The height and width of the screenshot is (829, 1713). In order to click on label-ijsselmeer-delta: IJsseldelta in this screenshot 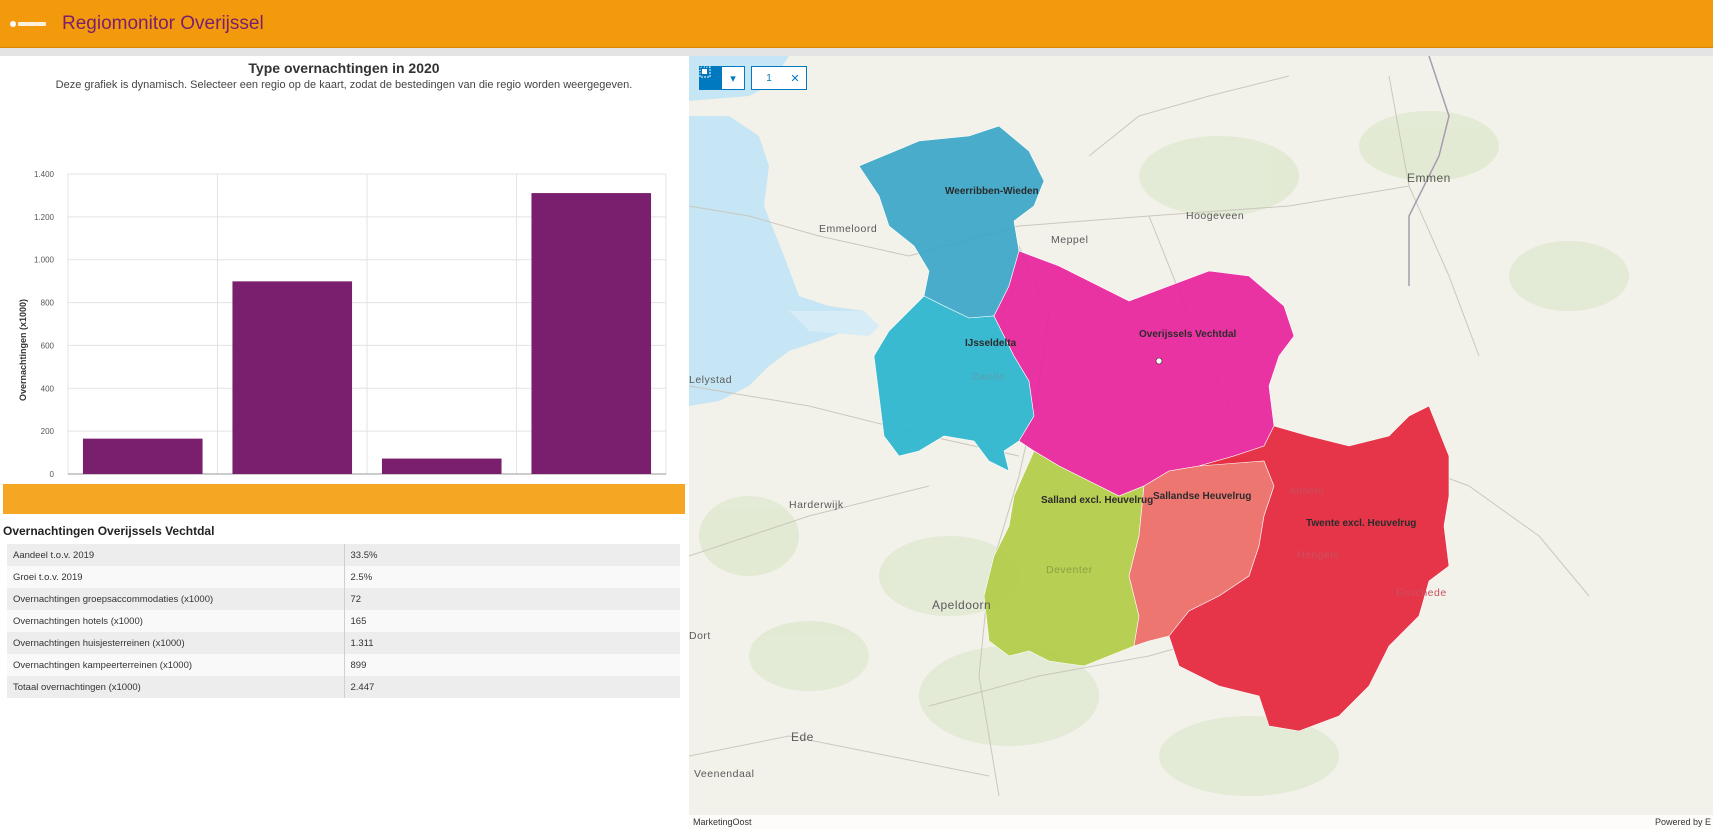, I will do `click(991, 343)`.